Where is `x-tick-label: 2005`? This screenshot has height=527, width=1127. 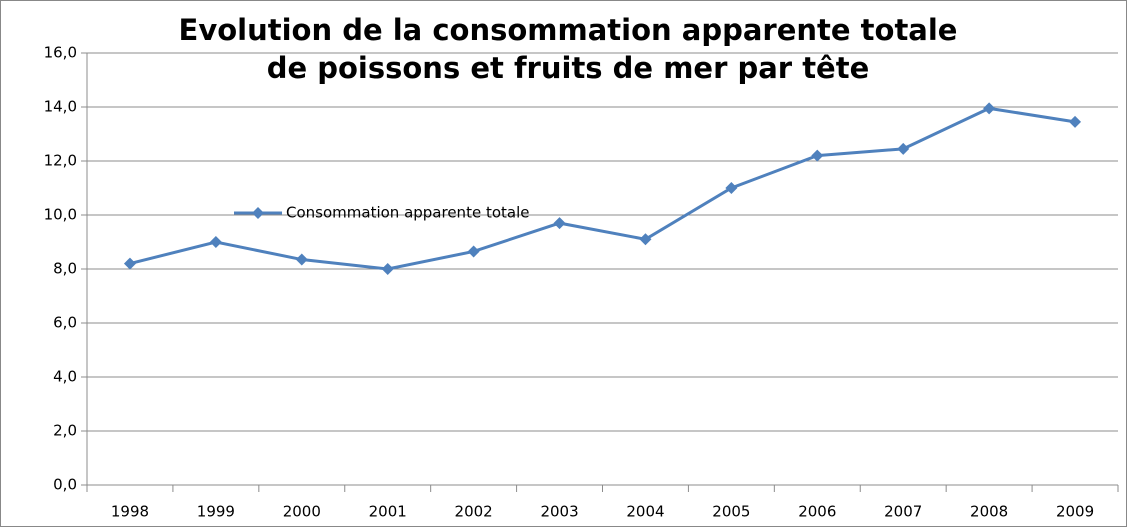 x-tick-label: 2005 is located at coordinates (731, 512).